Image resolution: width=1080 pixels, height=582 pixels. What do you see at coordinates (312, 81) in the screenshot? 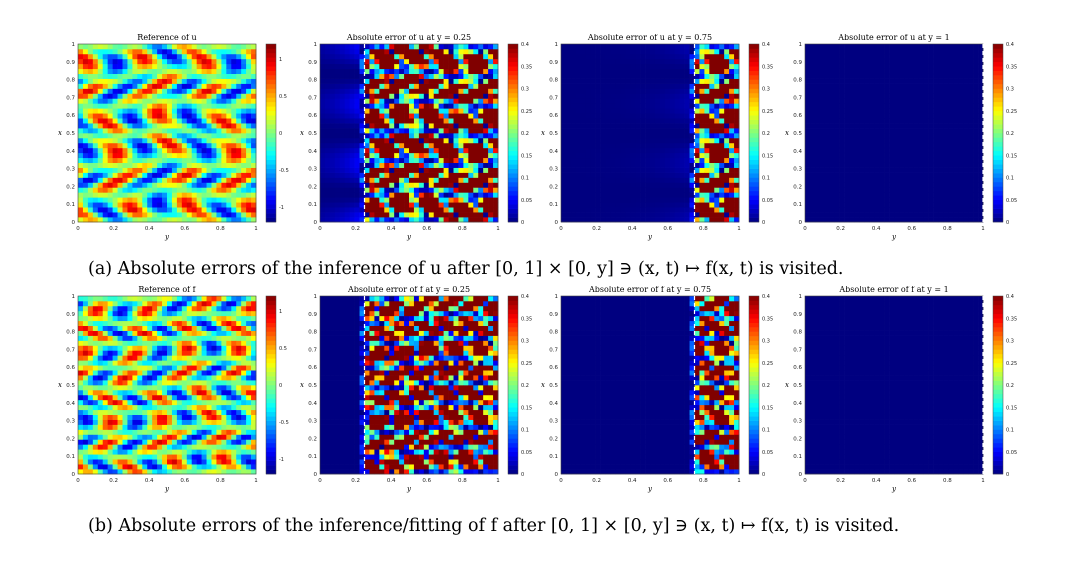
I see `ytick-label: 0.8` at bounding box center [312, 81].